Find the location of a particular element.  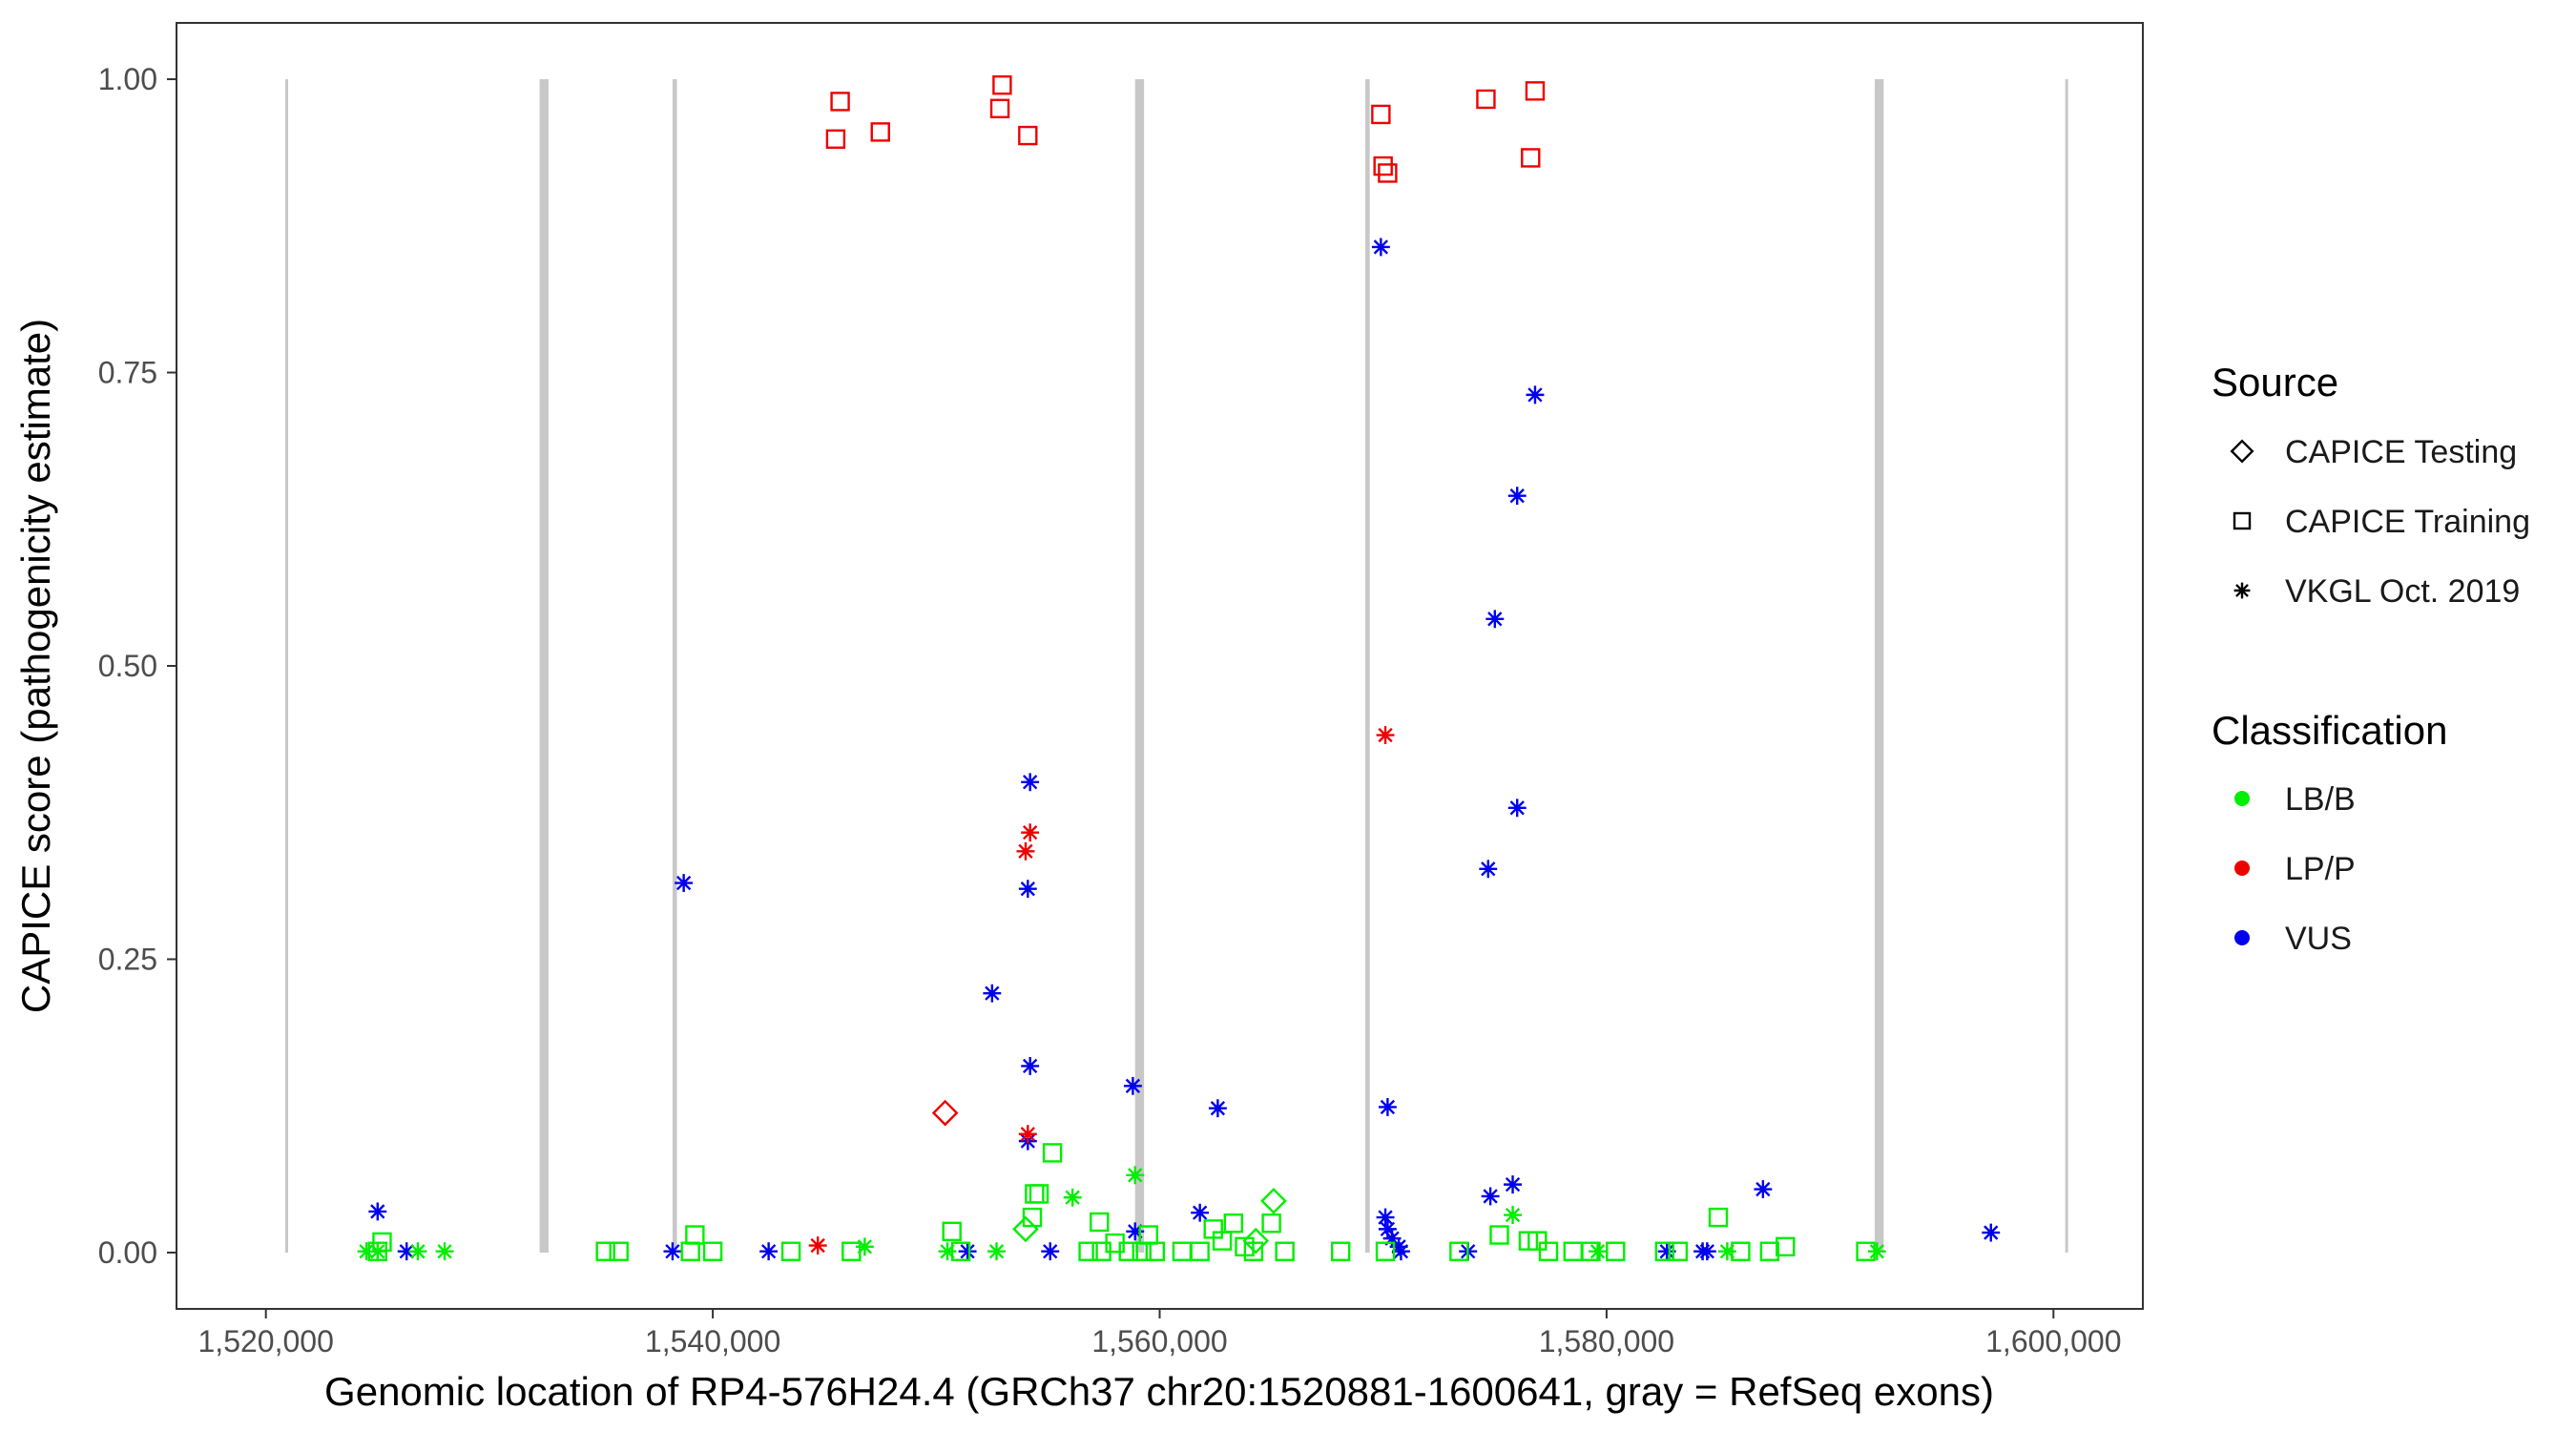

legend-source-item-testing: CAPICE Testing is located at coordinates (2401, 452).